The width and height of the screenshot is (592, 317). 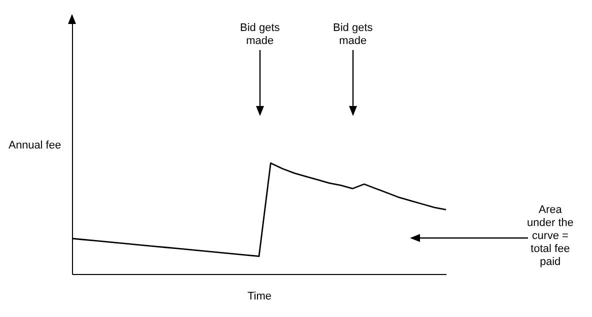 What do you see at coordinates (259, 296) in the screenshot?
I see `x-axis-title: Time` at bounding box center [259, 296].